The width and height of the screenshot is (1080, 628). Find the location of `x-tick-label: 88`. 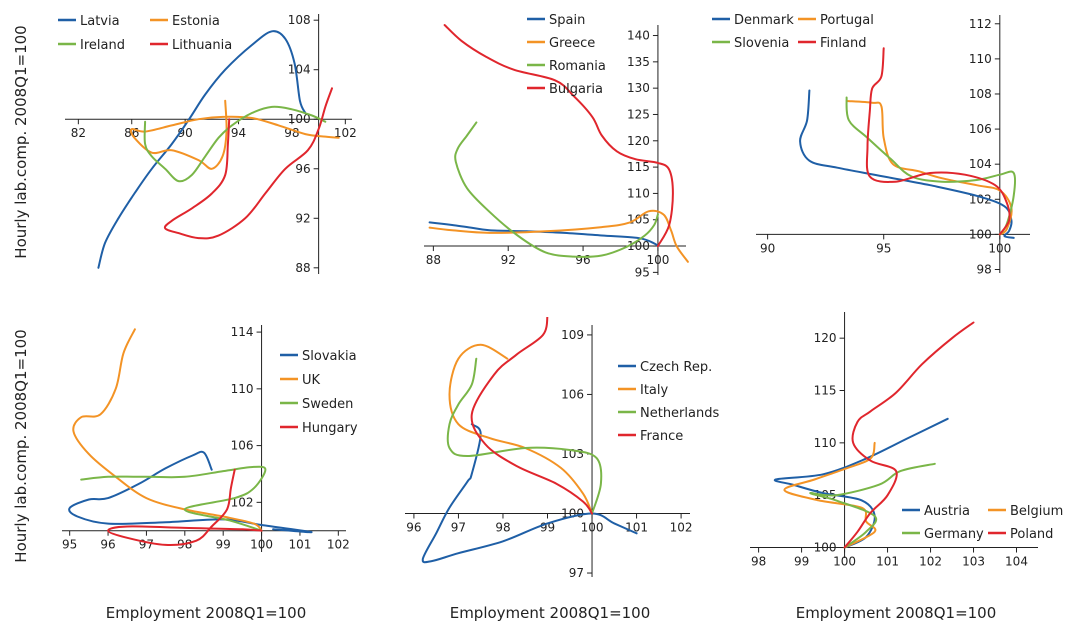

x-tick-label: 88 is located at coordinates (433, 260).